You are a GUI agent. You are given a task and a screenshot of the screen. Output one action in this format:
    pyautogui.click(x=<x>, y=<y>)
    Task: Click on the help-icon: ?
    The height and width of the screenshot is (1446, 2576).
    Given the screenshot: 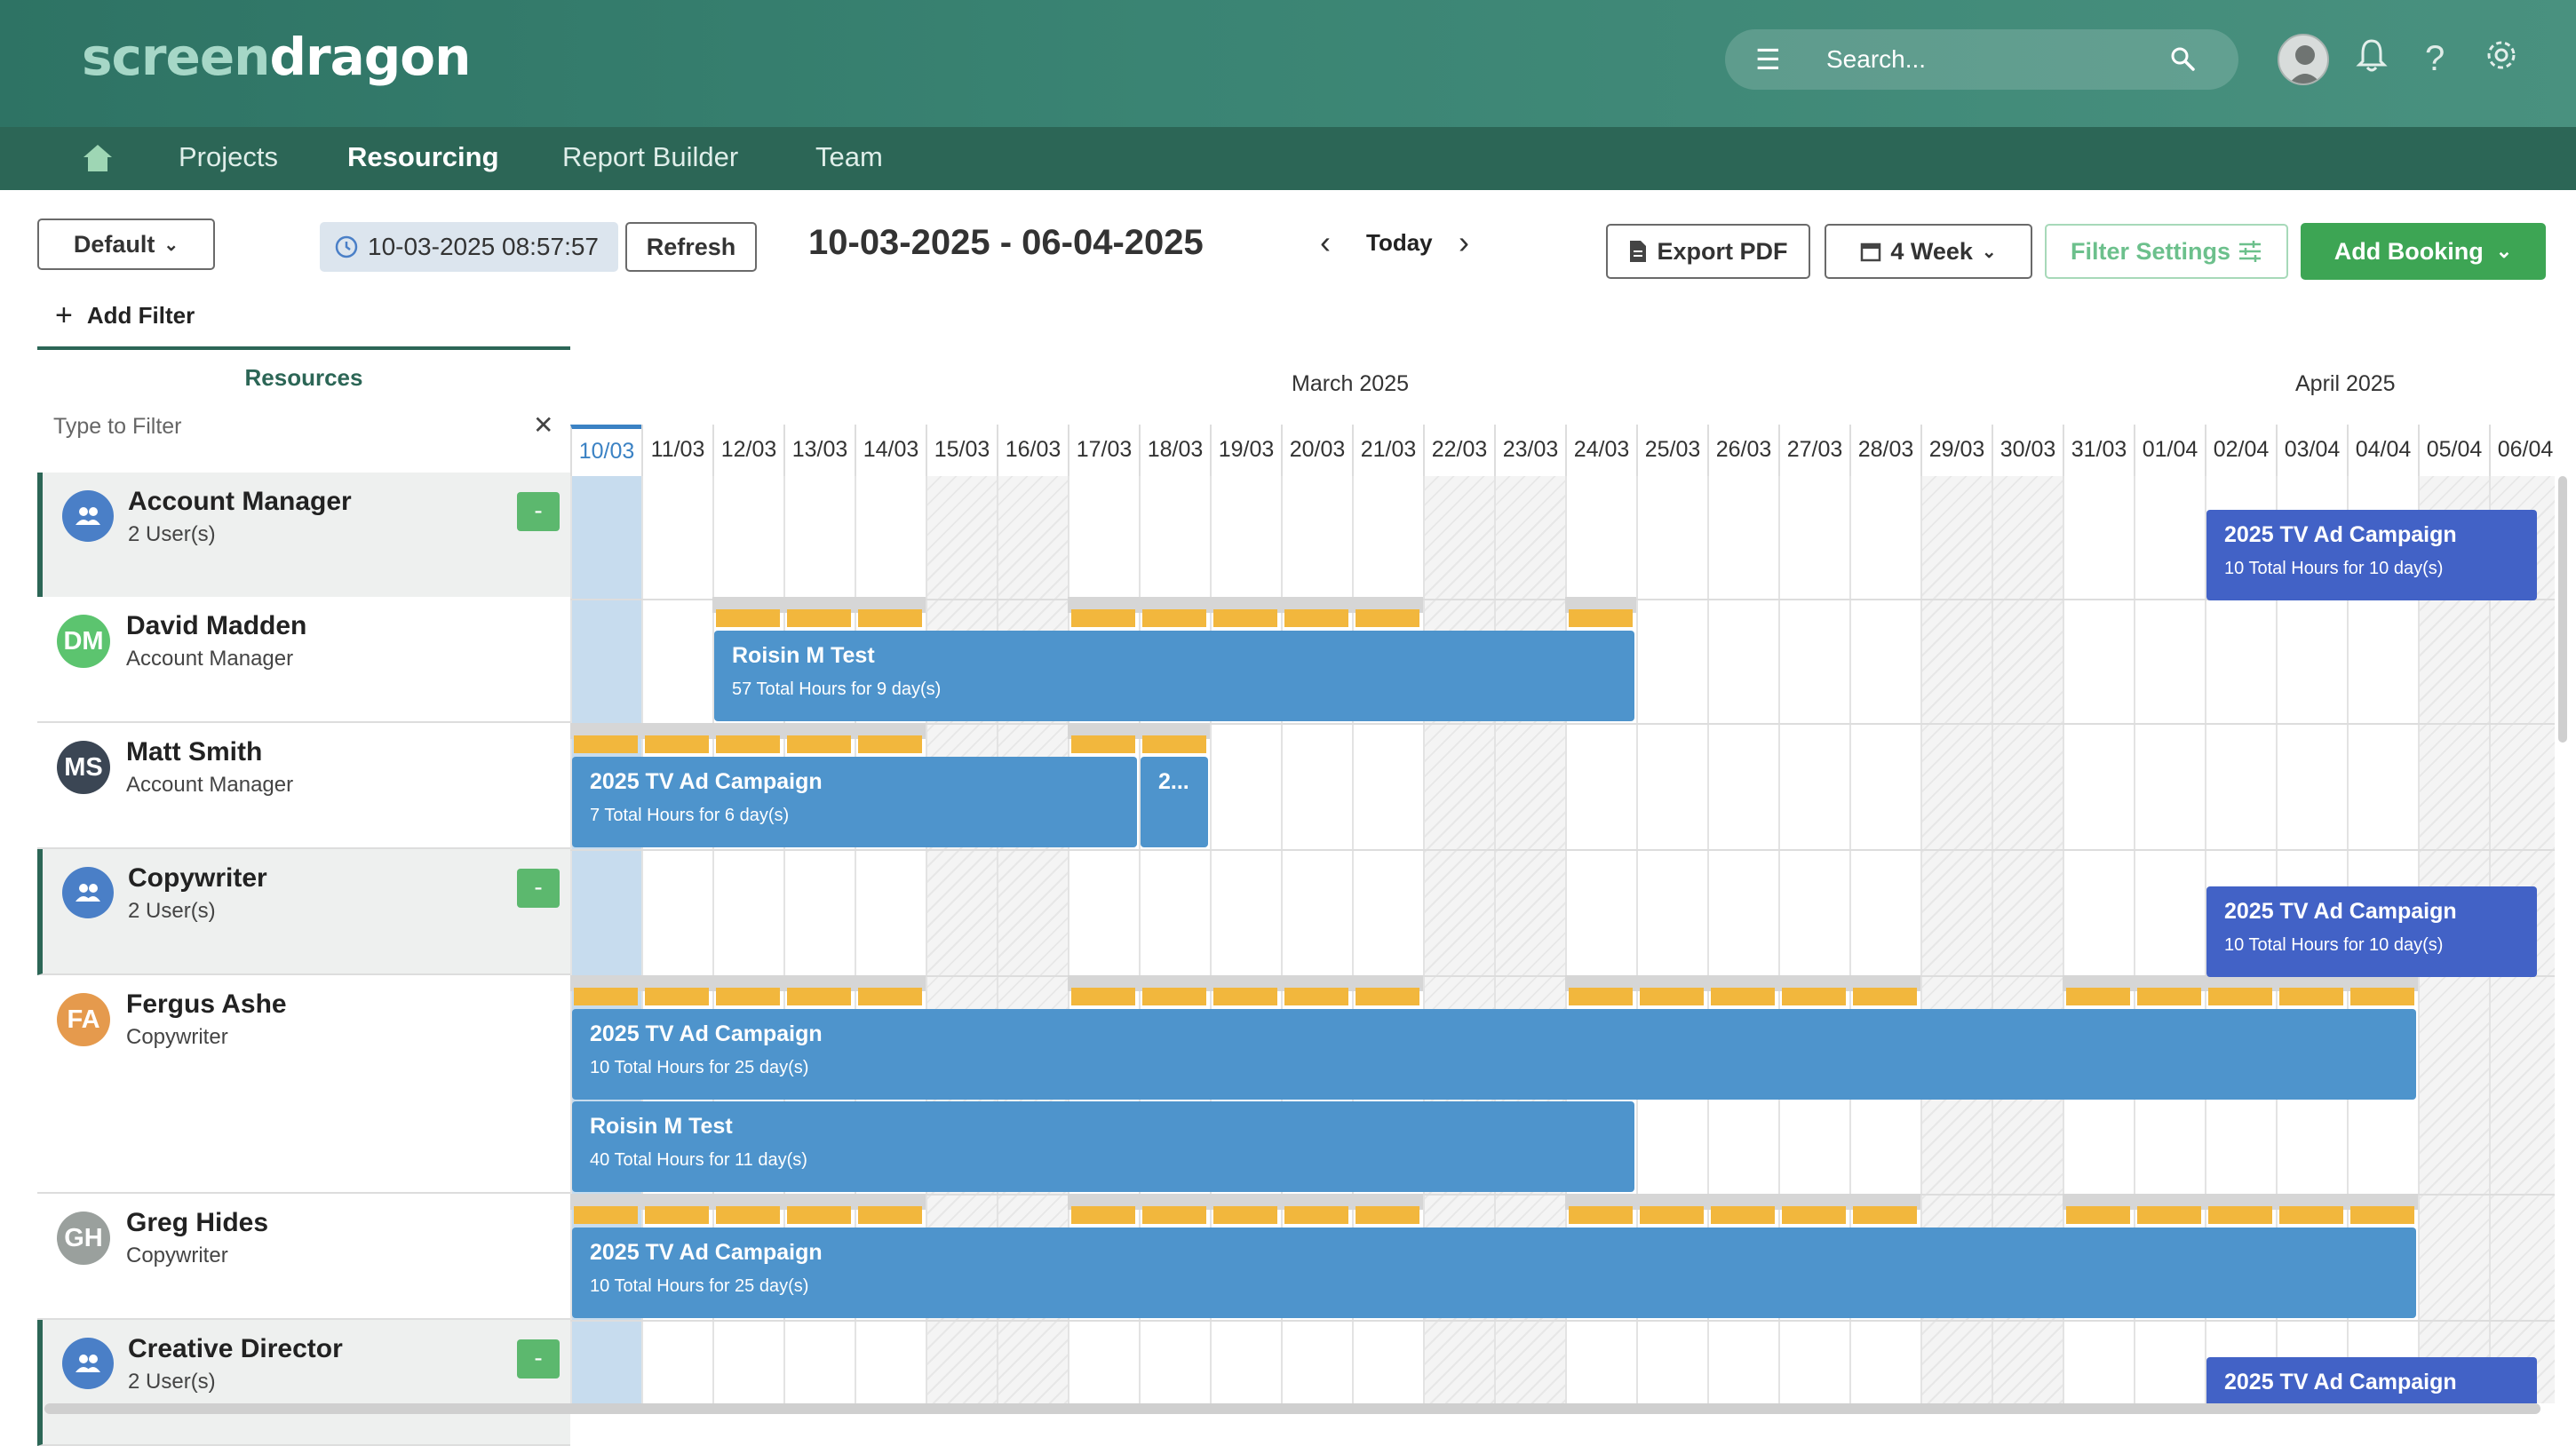 What is the action you would take?
    pyautogui.click(x=2435, y=58)
    